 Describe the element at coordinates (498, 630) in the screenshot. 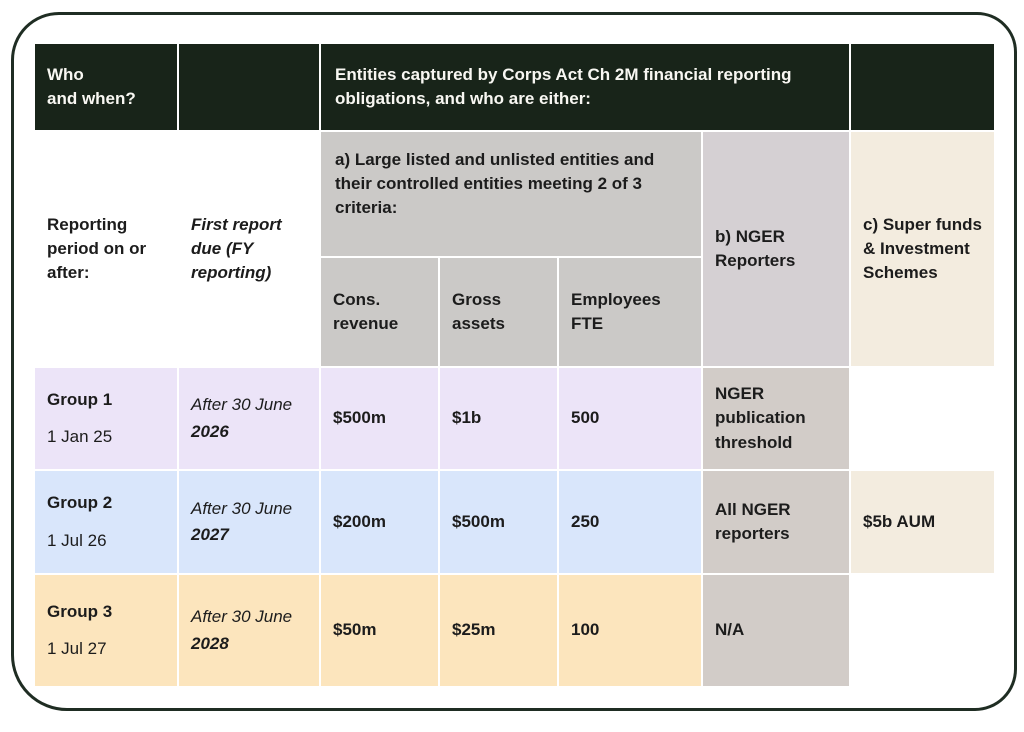

I see `group3-gross-assets: $25m` at that location.